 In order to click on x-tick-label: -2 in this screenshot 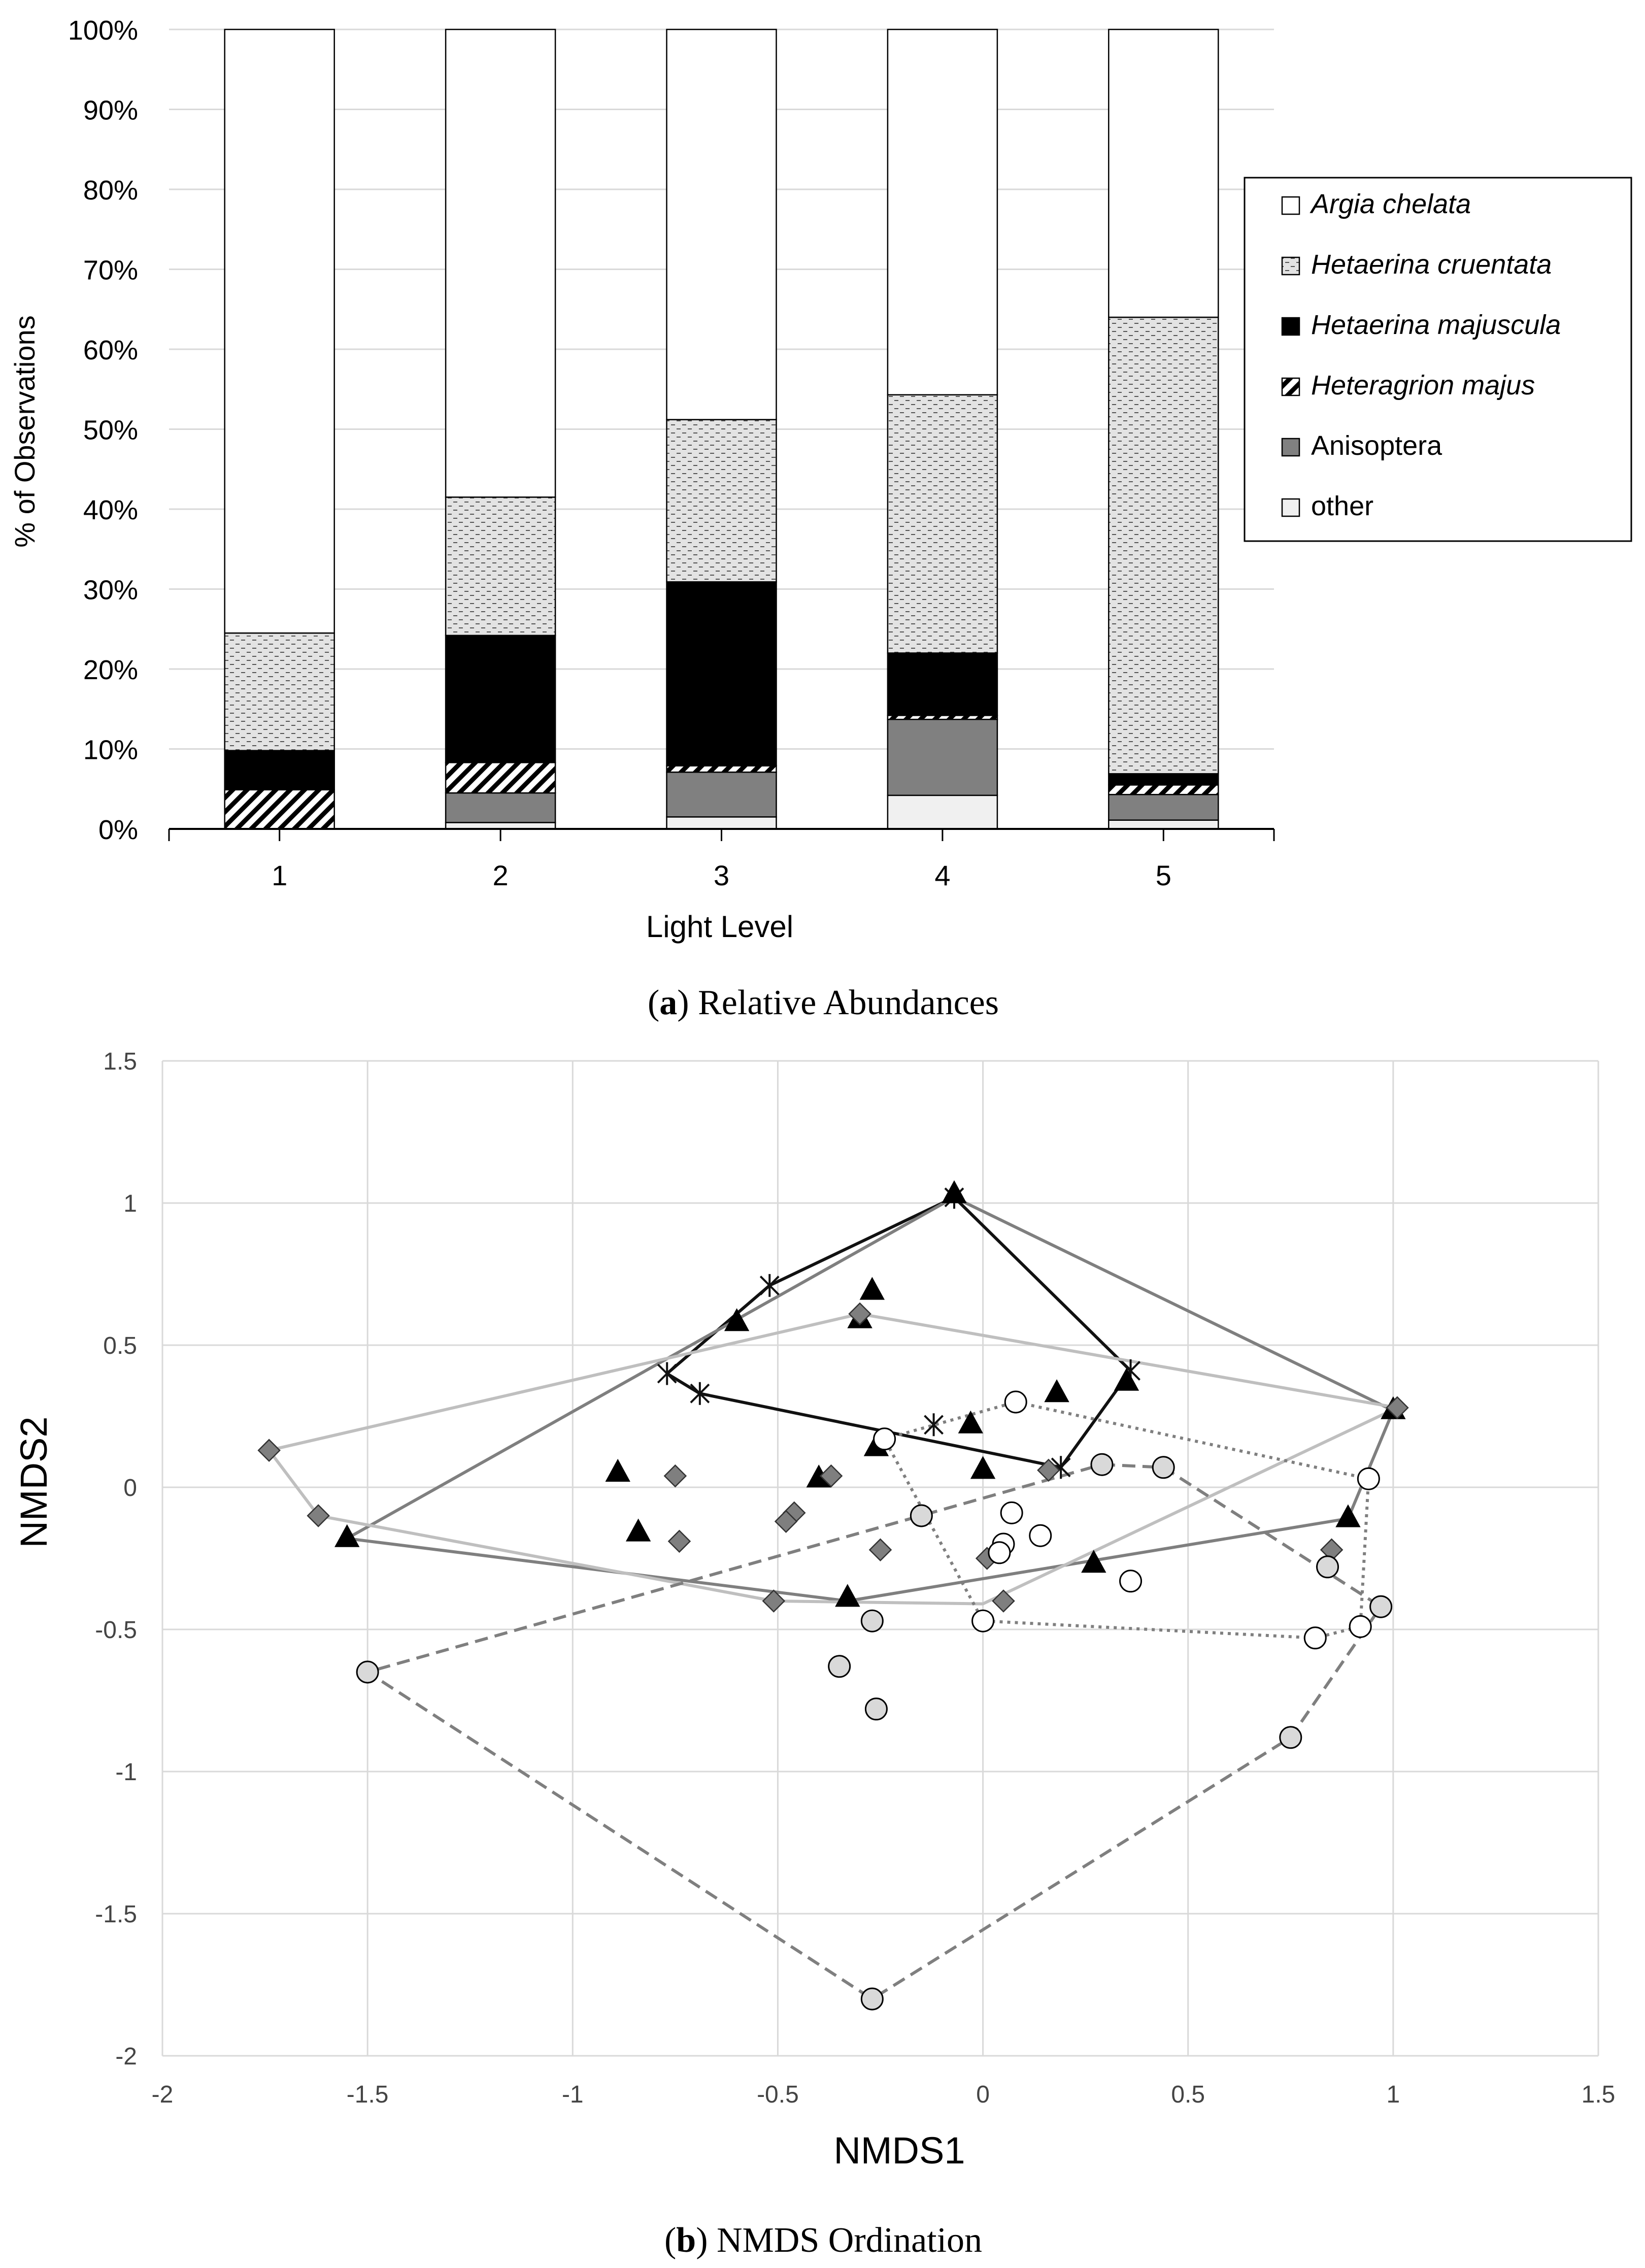, I will do `click(163, 2094)`.